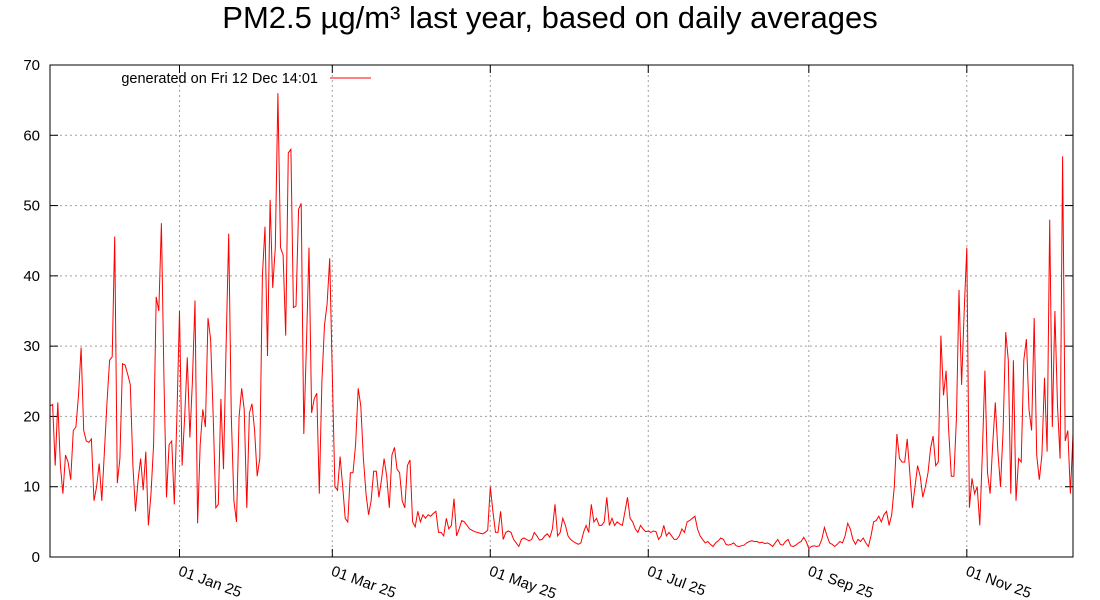  What do you see at coordinates (523, 581) in the screenshot?
I see `x-tick-label: 01 May 25` at bounding box center [523, 581].